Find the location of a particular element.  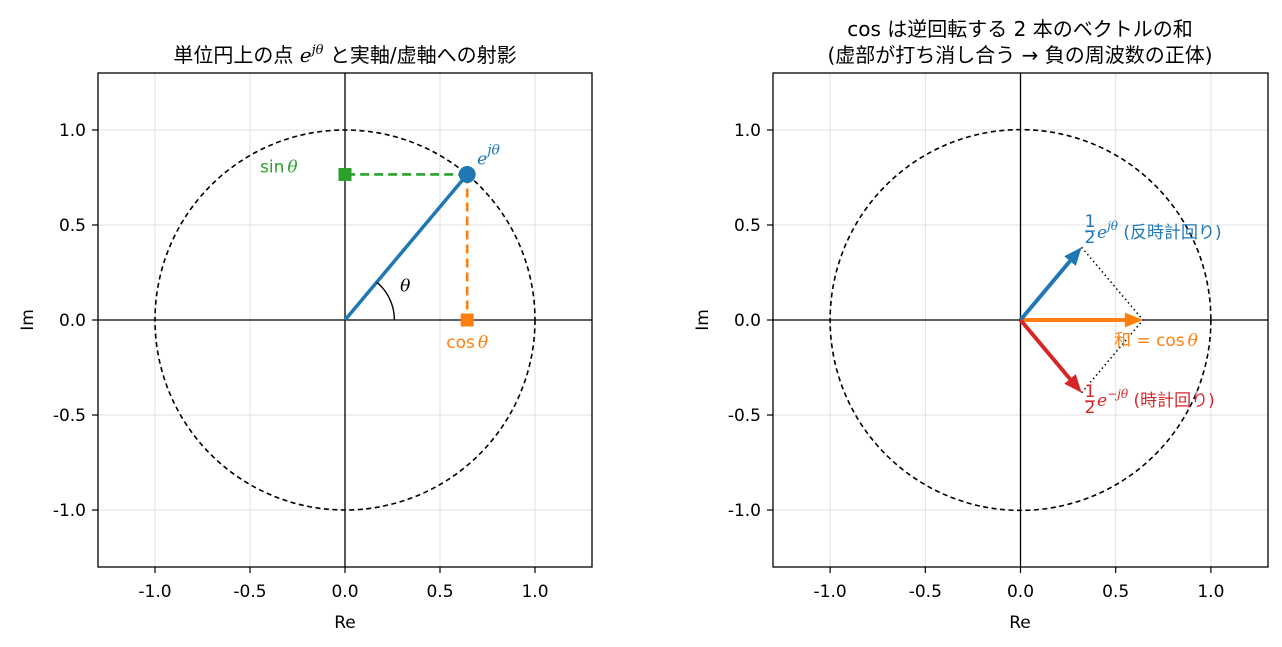

sum-label: 和 = cos θ is located at coordinates (1156, 341).